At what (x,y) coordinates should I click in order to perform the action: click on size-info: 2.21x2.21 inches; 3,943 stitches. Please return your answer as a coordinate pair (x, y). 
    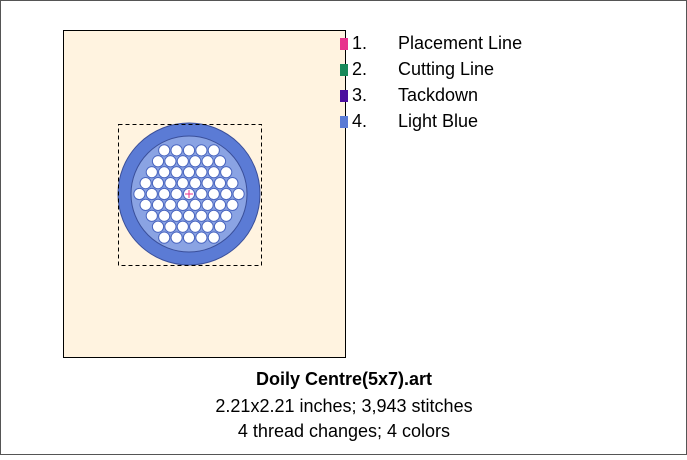
    Looking at the image, I should click on (343, 406).